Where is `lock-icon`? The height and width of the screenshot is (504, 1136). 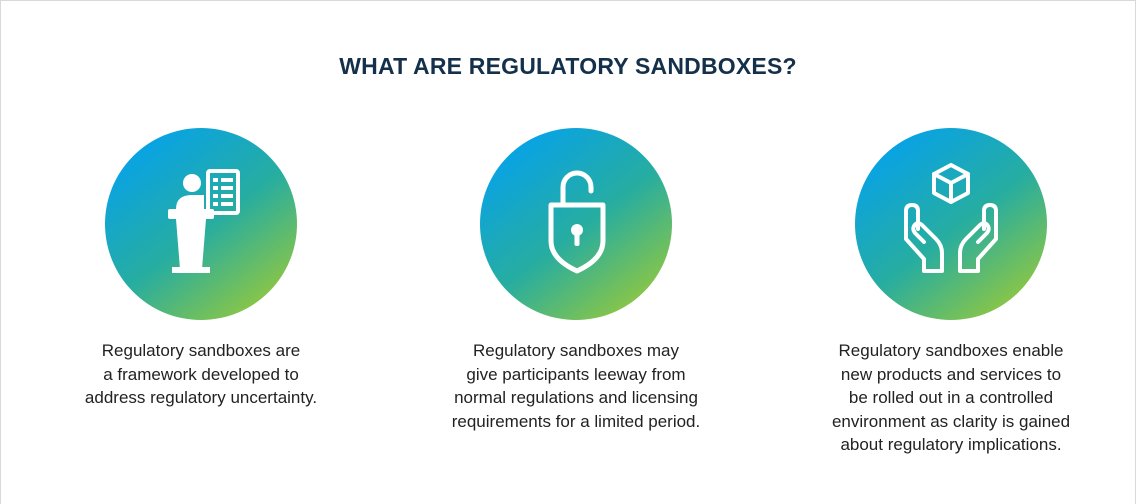
lock-icon is located at coordinates (577, 222).